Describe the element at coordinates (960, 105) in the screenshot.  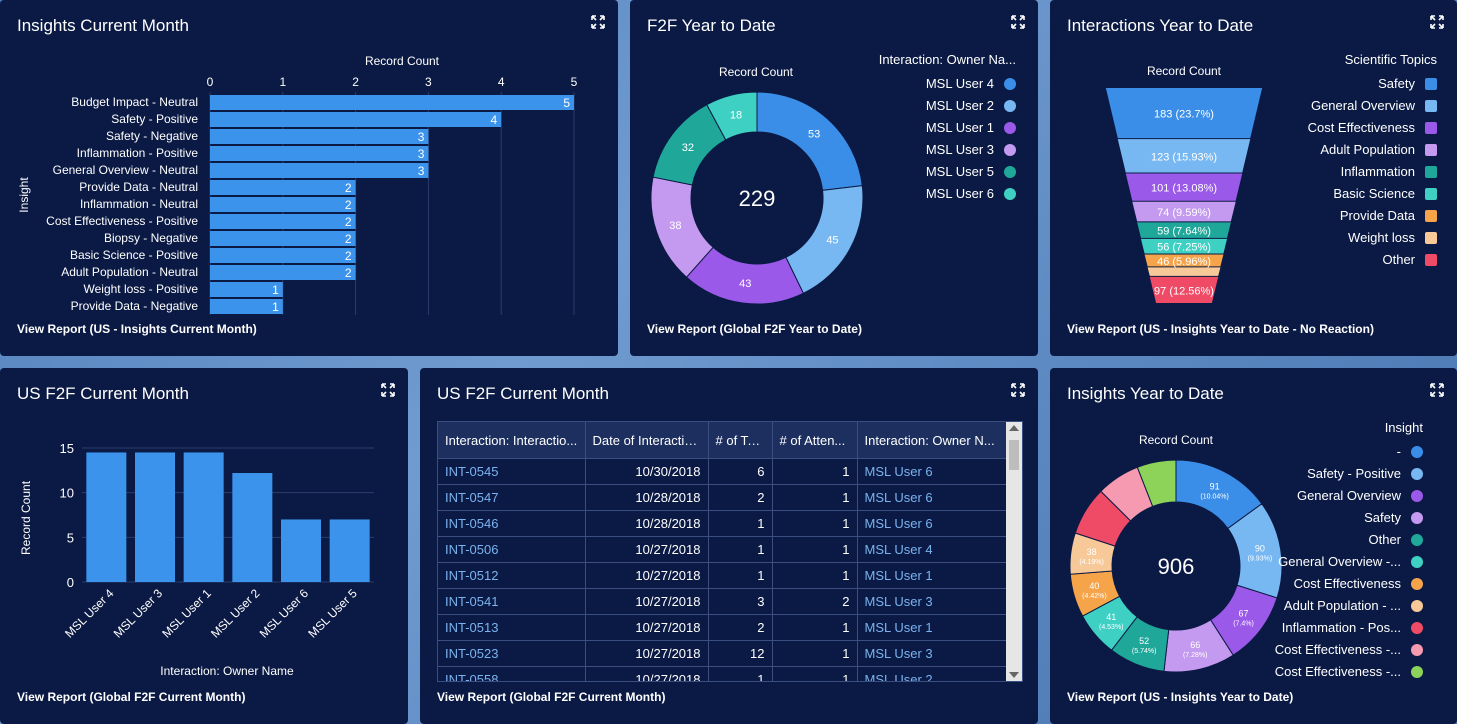
I see `legend-item: MSL User 2` at that location.